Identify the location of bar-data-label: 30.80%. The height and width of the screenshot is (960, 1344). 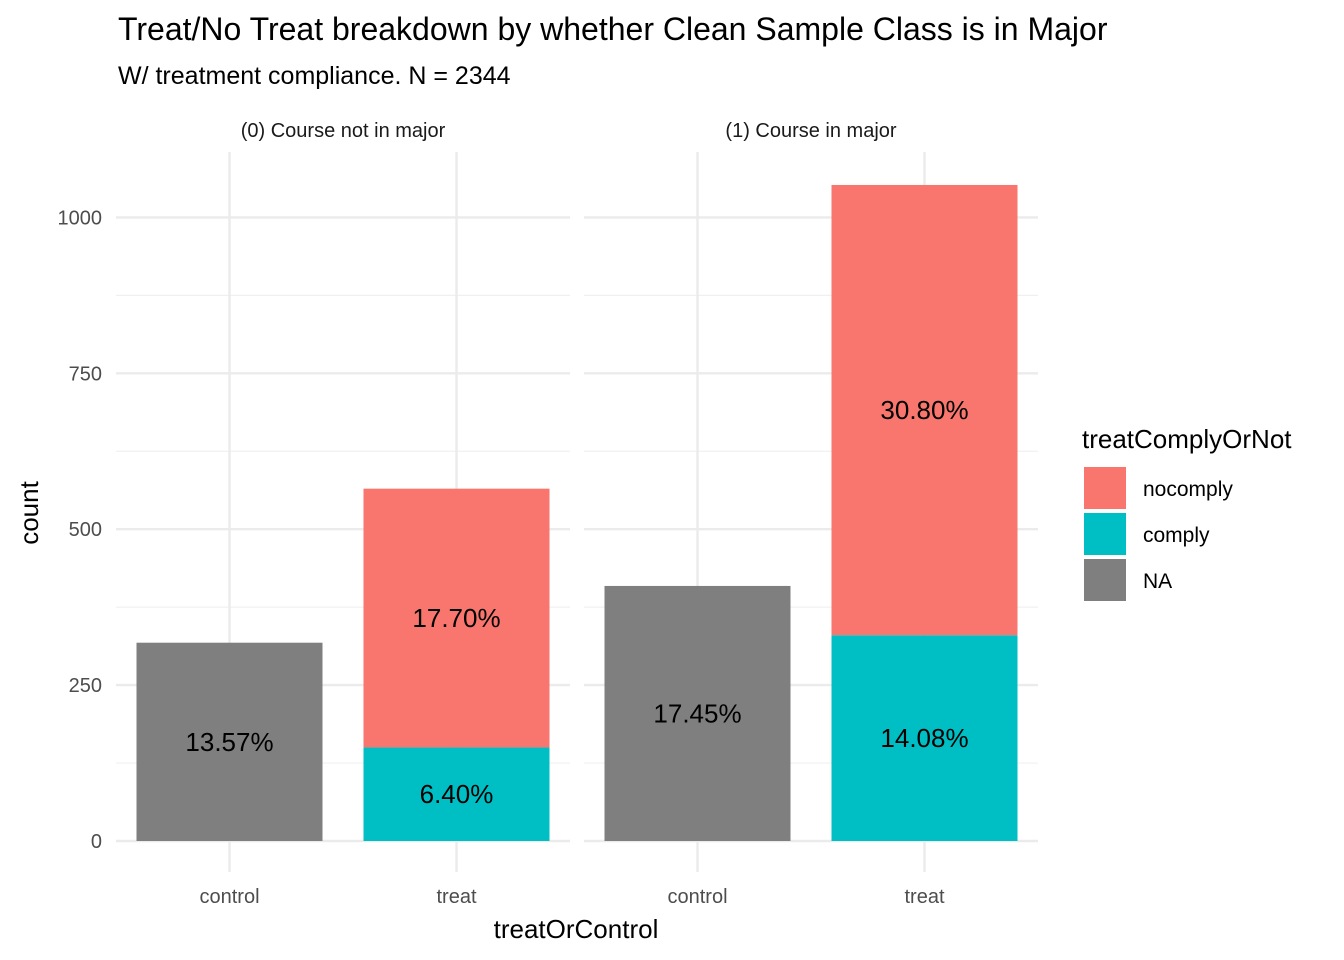
(924, 410).